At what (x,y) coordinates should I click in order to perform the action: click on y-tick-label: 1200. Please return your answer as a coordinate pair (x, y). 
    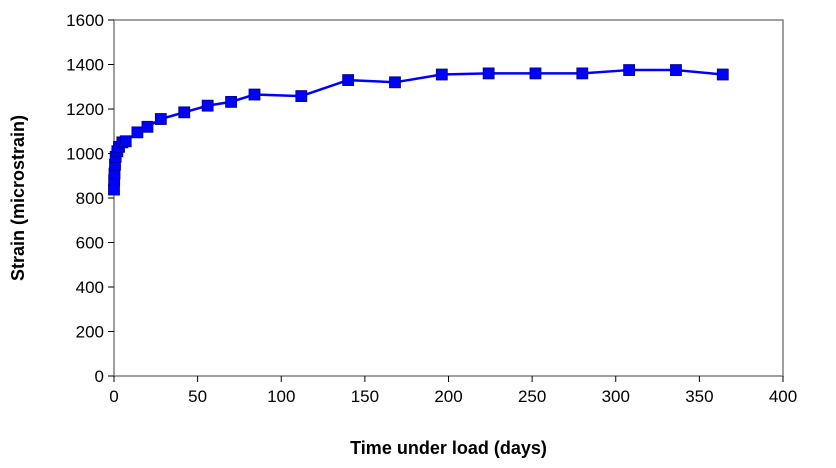
    Looking at the image, I should click on (85, 109).